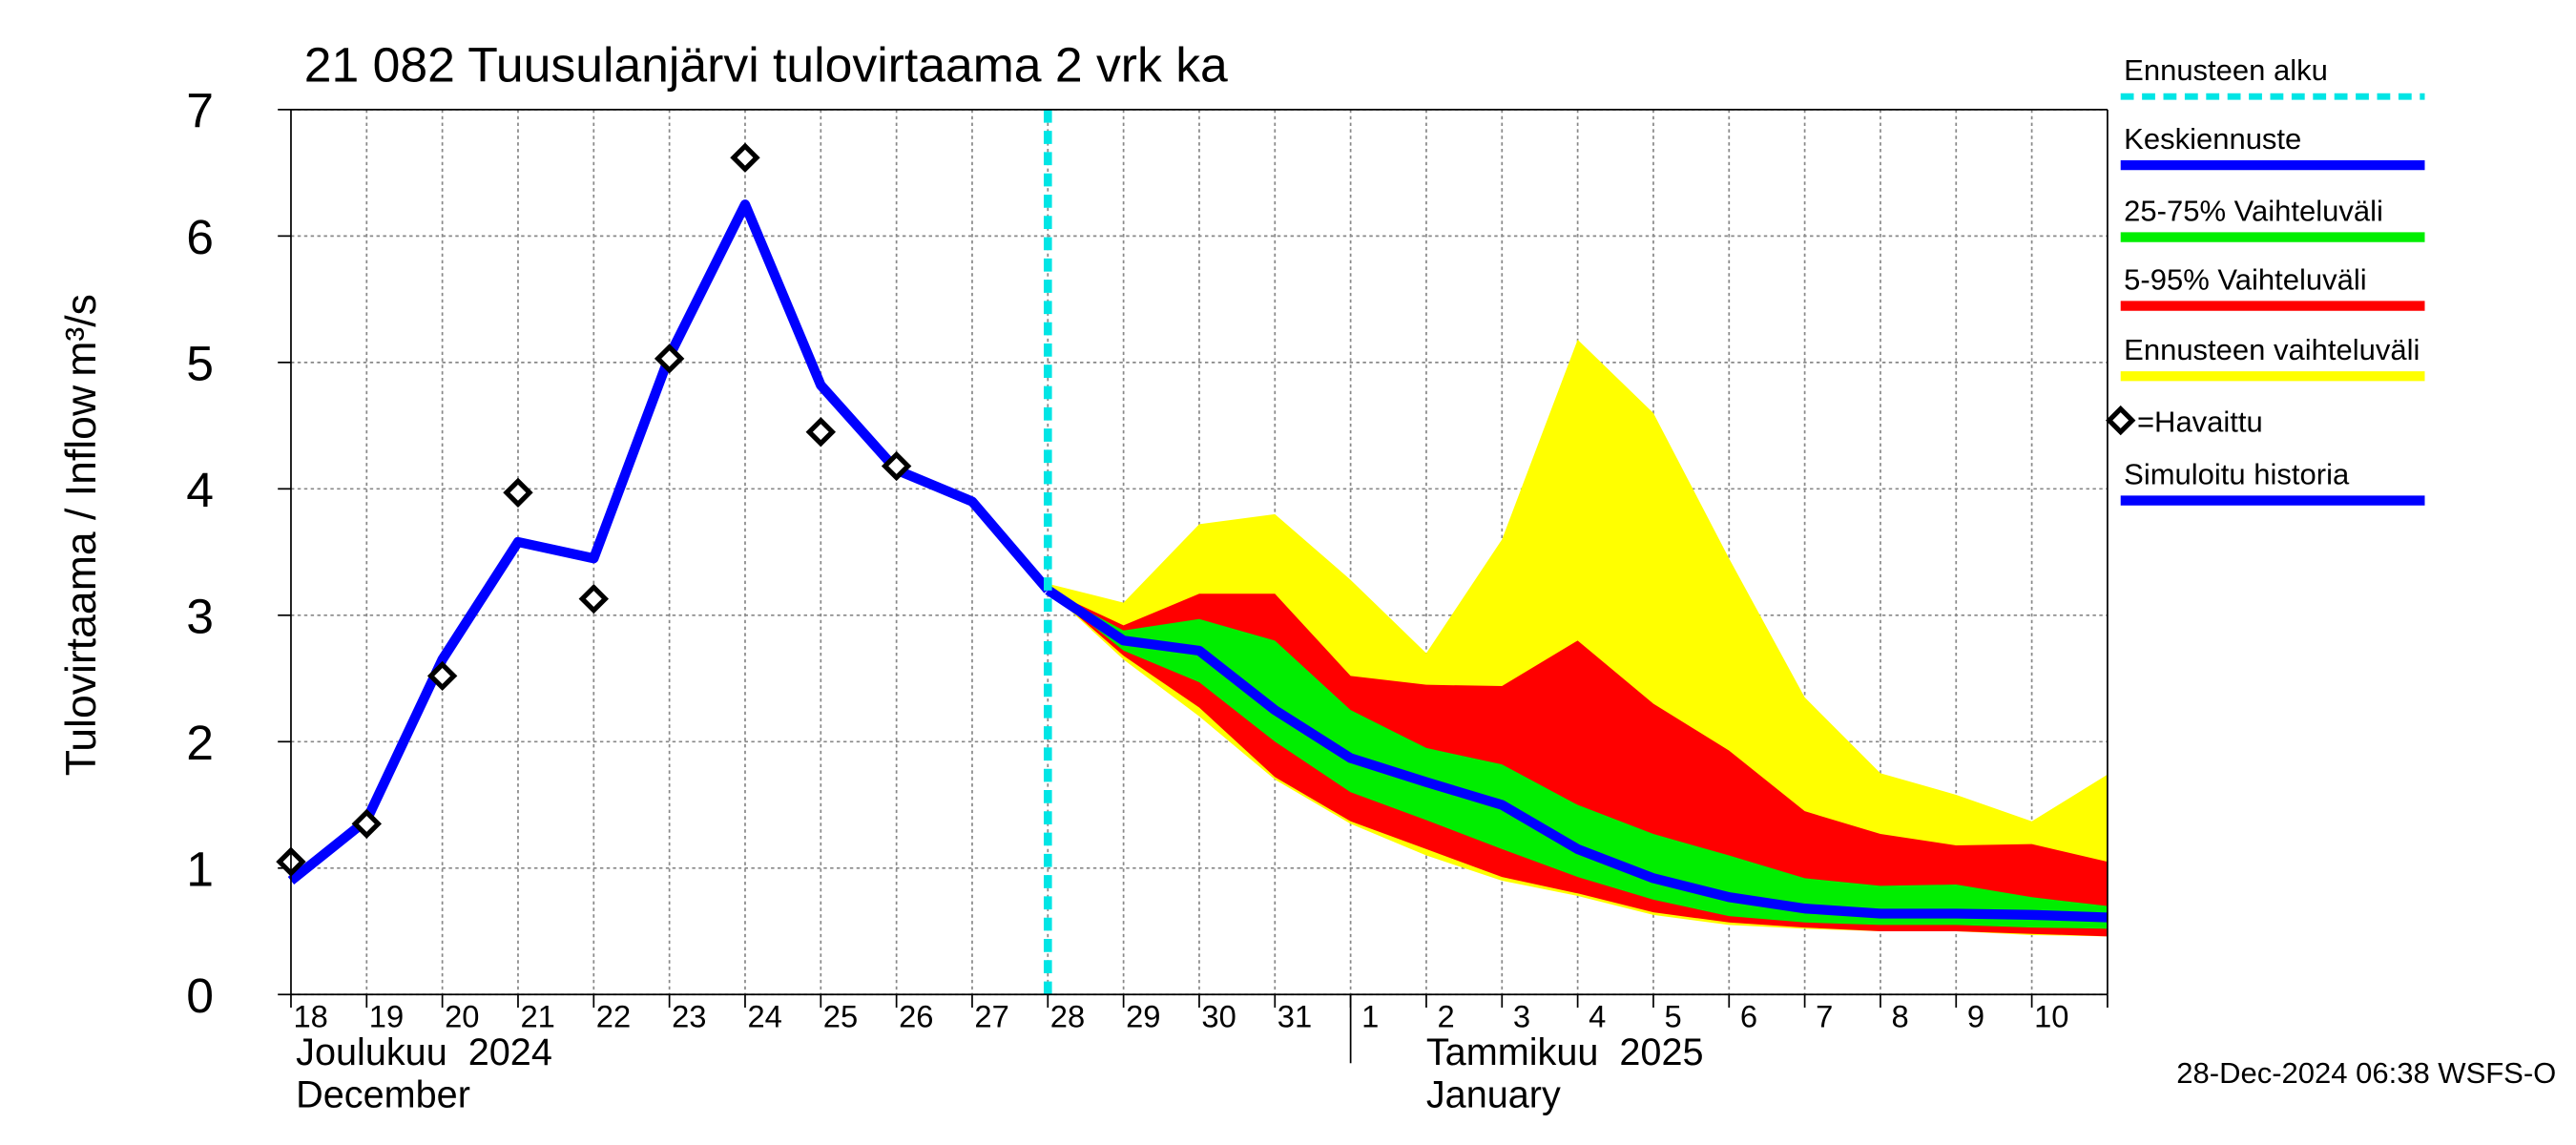  Describe the element at coordinates (200, 237) in the screenshot. I see `y-tick-label: 6` at that location.